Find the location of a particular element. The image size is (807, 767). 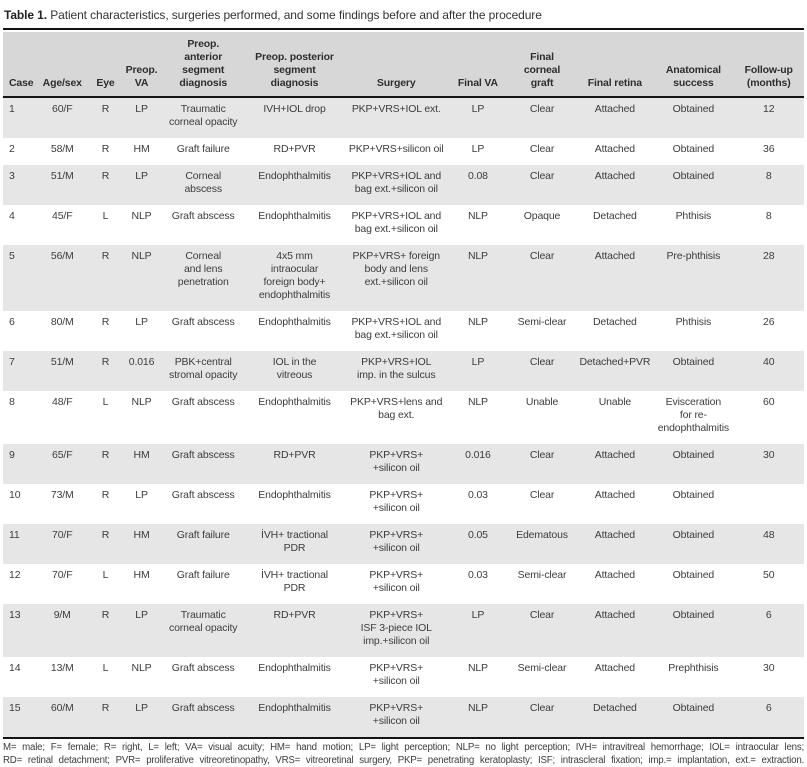

table-cell: 8 is located at coordinates (768, 185).